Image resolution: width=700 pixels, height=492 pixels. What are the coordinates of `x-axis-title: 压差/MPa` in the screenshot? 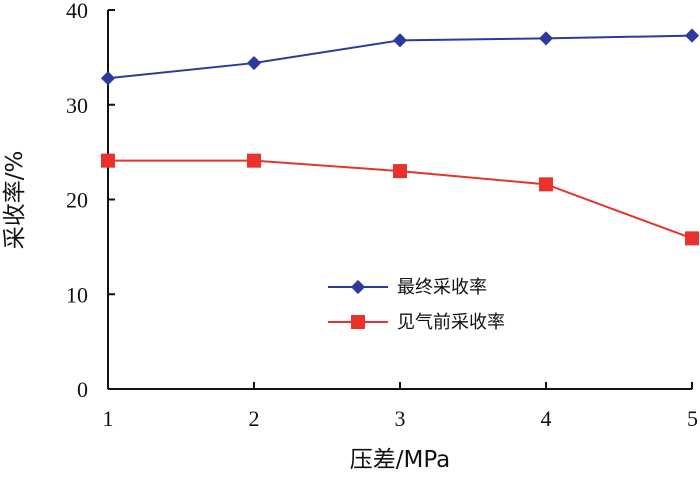 It's located at (400, 460).